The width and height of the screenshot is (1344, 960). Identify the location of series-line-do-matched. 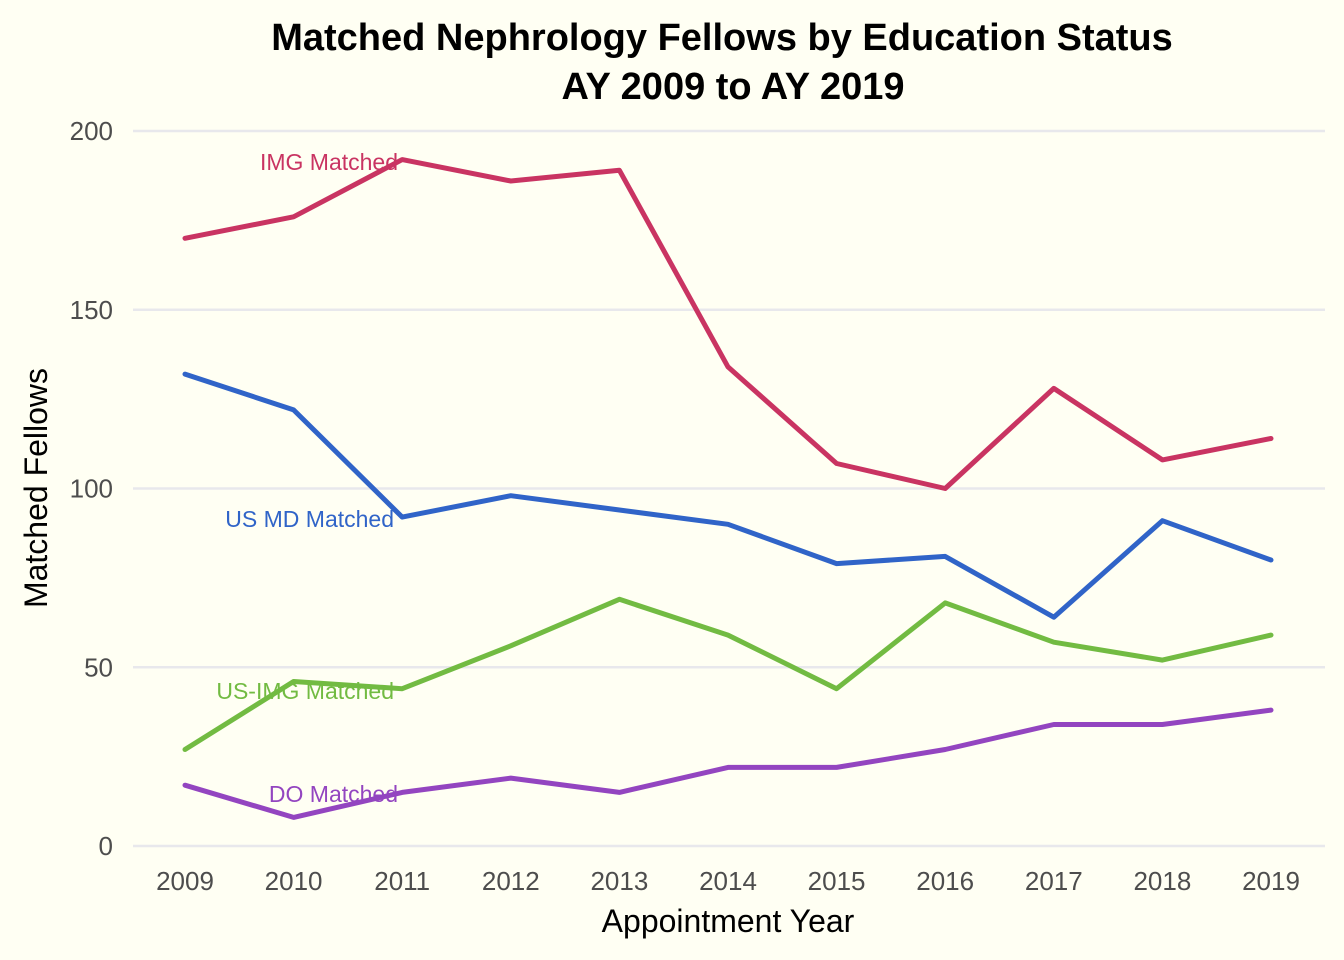
(728, 763).